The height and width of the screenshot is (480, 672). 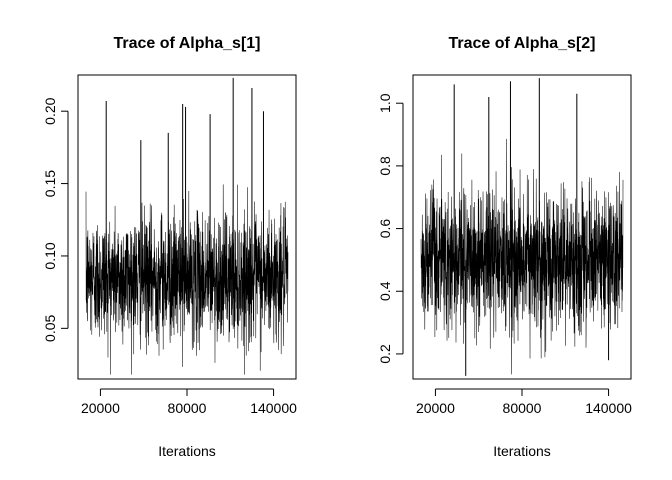 I want to click on y-axis: 0.2 0.4 0.6 0.8 1.0, so click(x=390, y=228).